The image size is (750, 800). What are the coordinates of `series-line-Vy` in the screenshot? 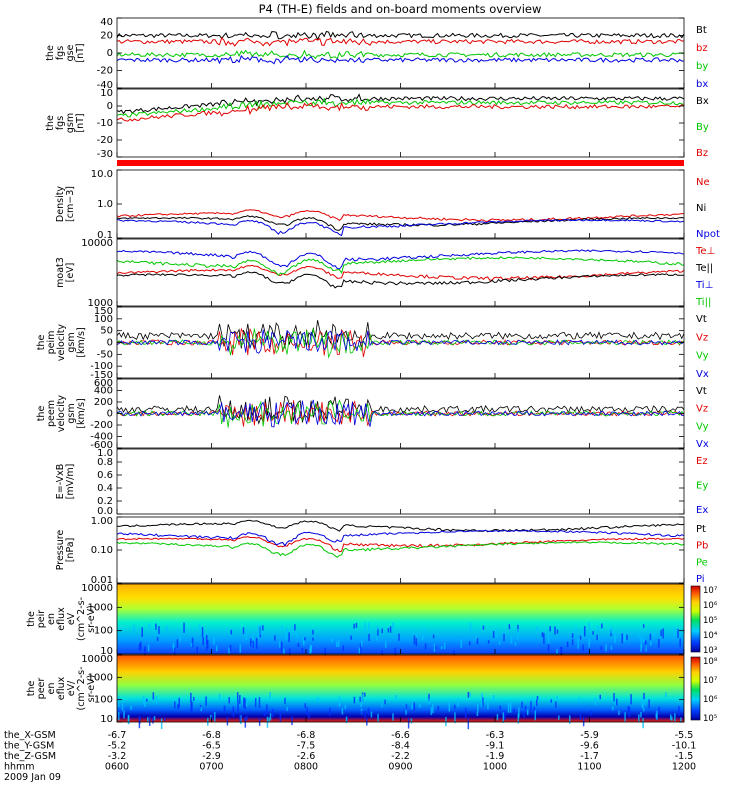 It's located at (400, 343).